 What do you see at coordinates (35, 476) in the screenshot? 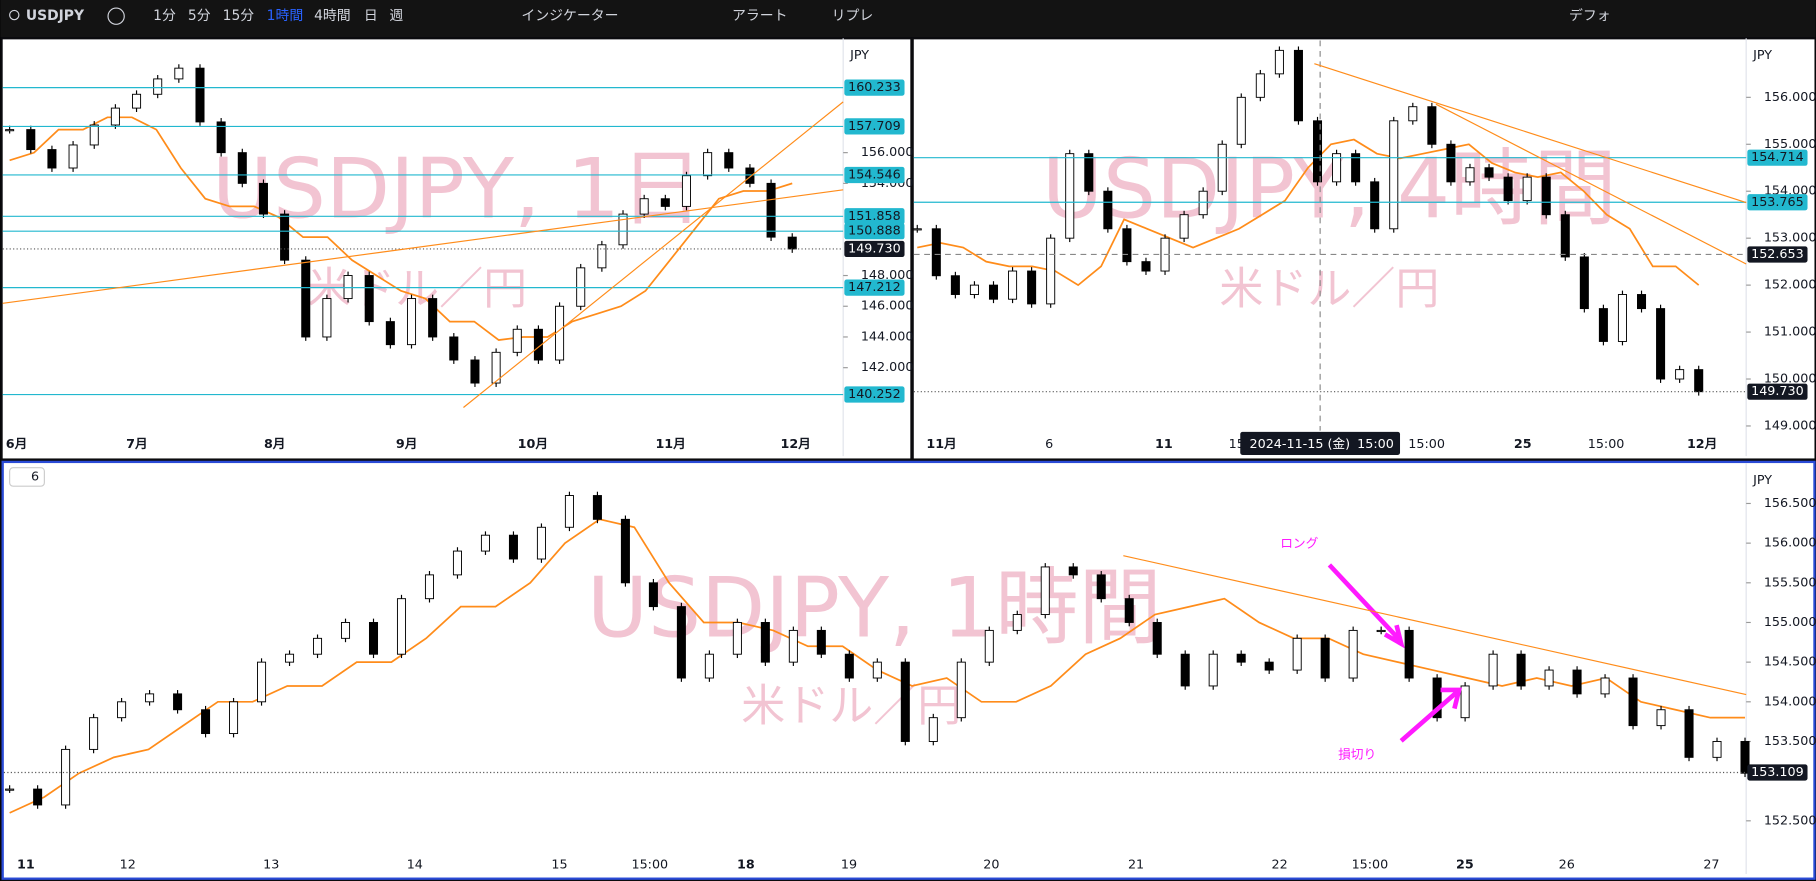
I see `interval-badge: 6` at bounding box center [35, 476].